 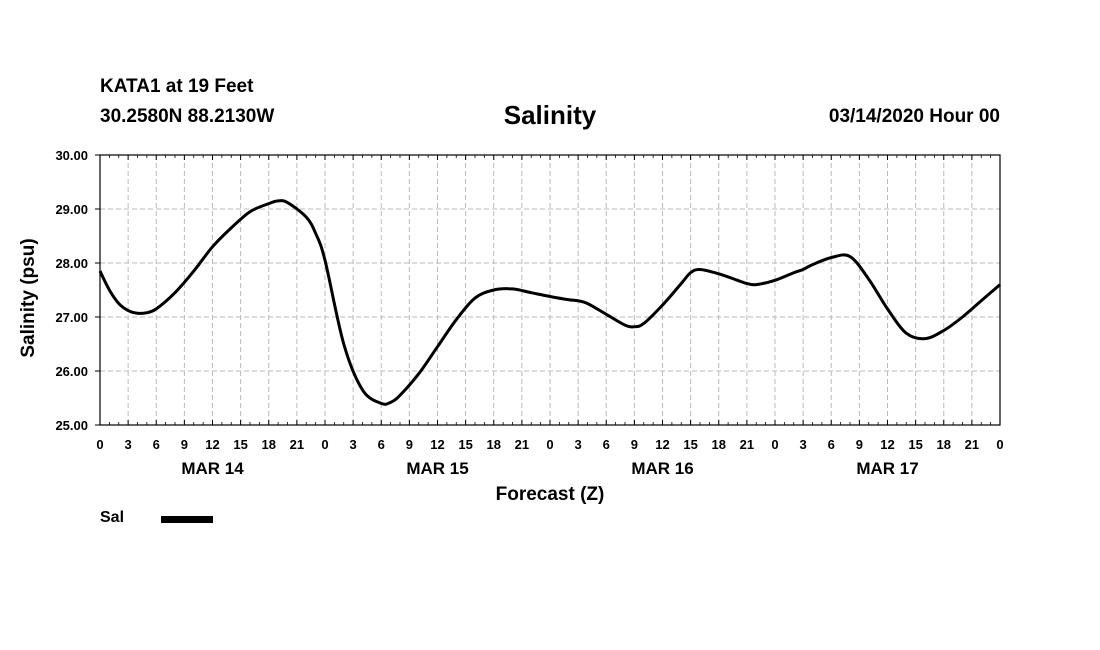 I want to click on day-label: MAR 14, so click(x=212, y=468).